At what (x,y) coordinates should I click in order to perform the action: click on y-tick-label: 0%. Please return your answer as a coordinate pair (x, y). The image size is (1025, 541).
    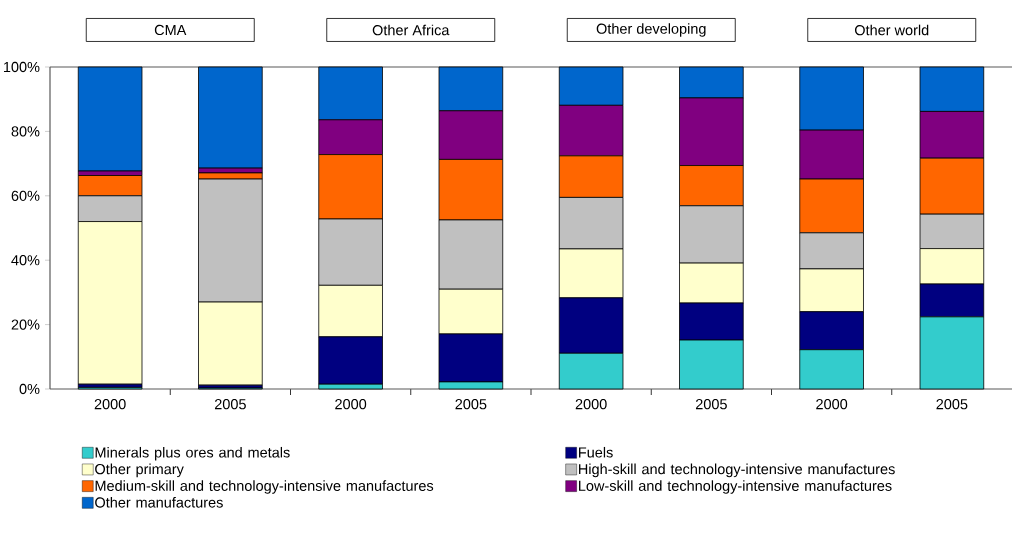
    Looking at the image, I should click on (29, 389).